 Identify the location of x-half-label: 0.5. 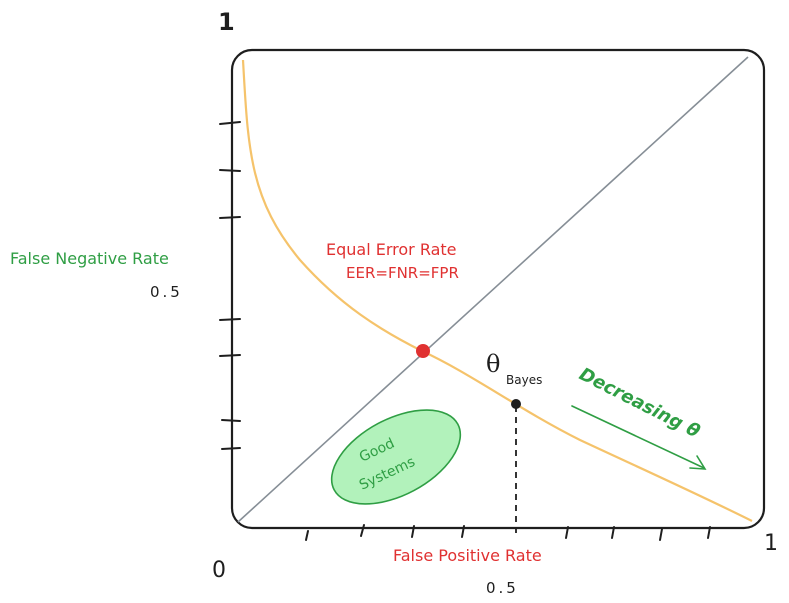
(502, 588).